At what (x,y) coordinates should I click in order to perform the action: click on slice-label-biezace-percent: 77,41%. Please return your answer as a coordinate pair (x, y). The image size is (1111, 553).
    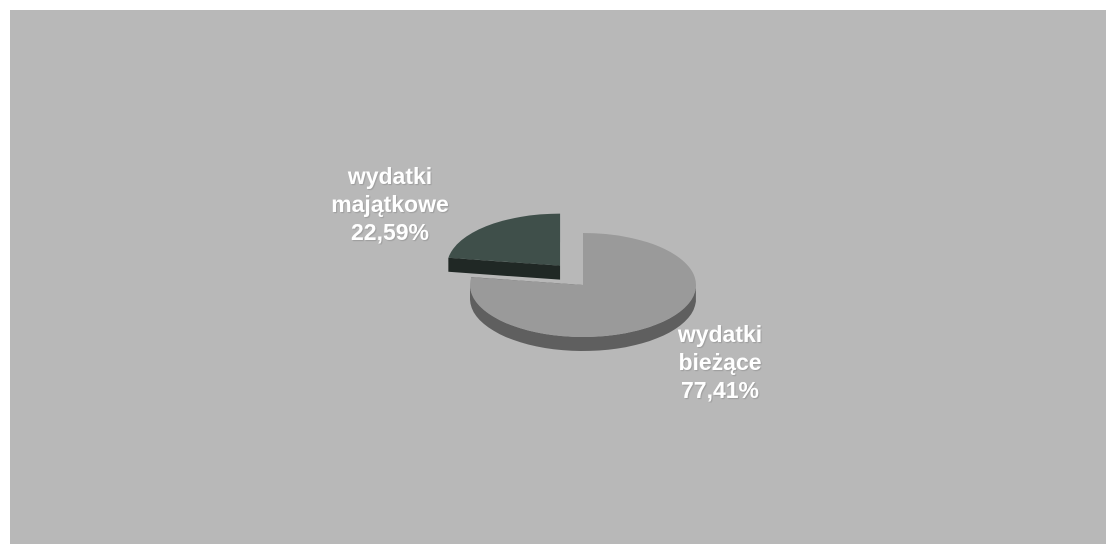
    Looking at the image, I should click on (720, 390).